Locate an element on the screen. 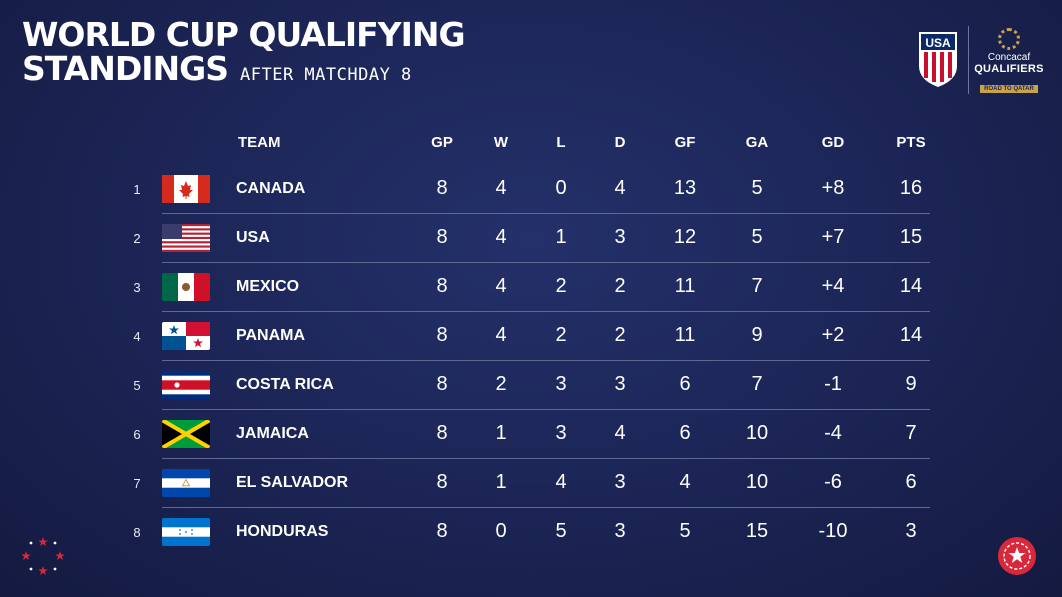 The image size is (1062, 597). cell-gf: 13 is located at coordinates (685, 188).